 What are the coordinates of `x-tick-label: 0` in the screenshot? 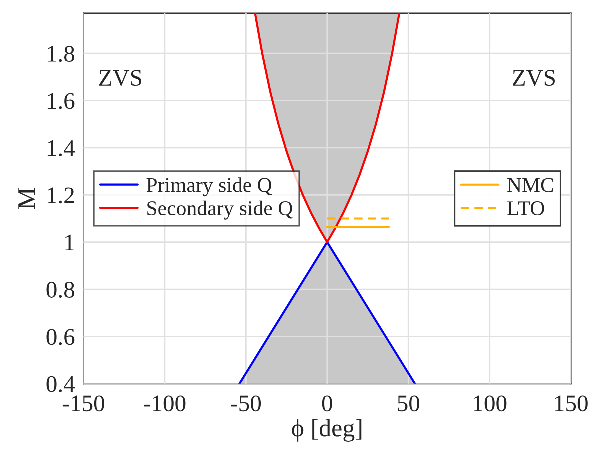 It's located at (327, 404).